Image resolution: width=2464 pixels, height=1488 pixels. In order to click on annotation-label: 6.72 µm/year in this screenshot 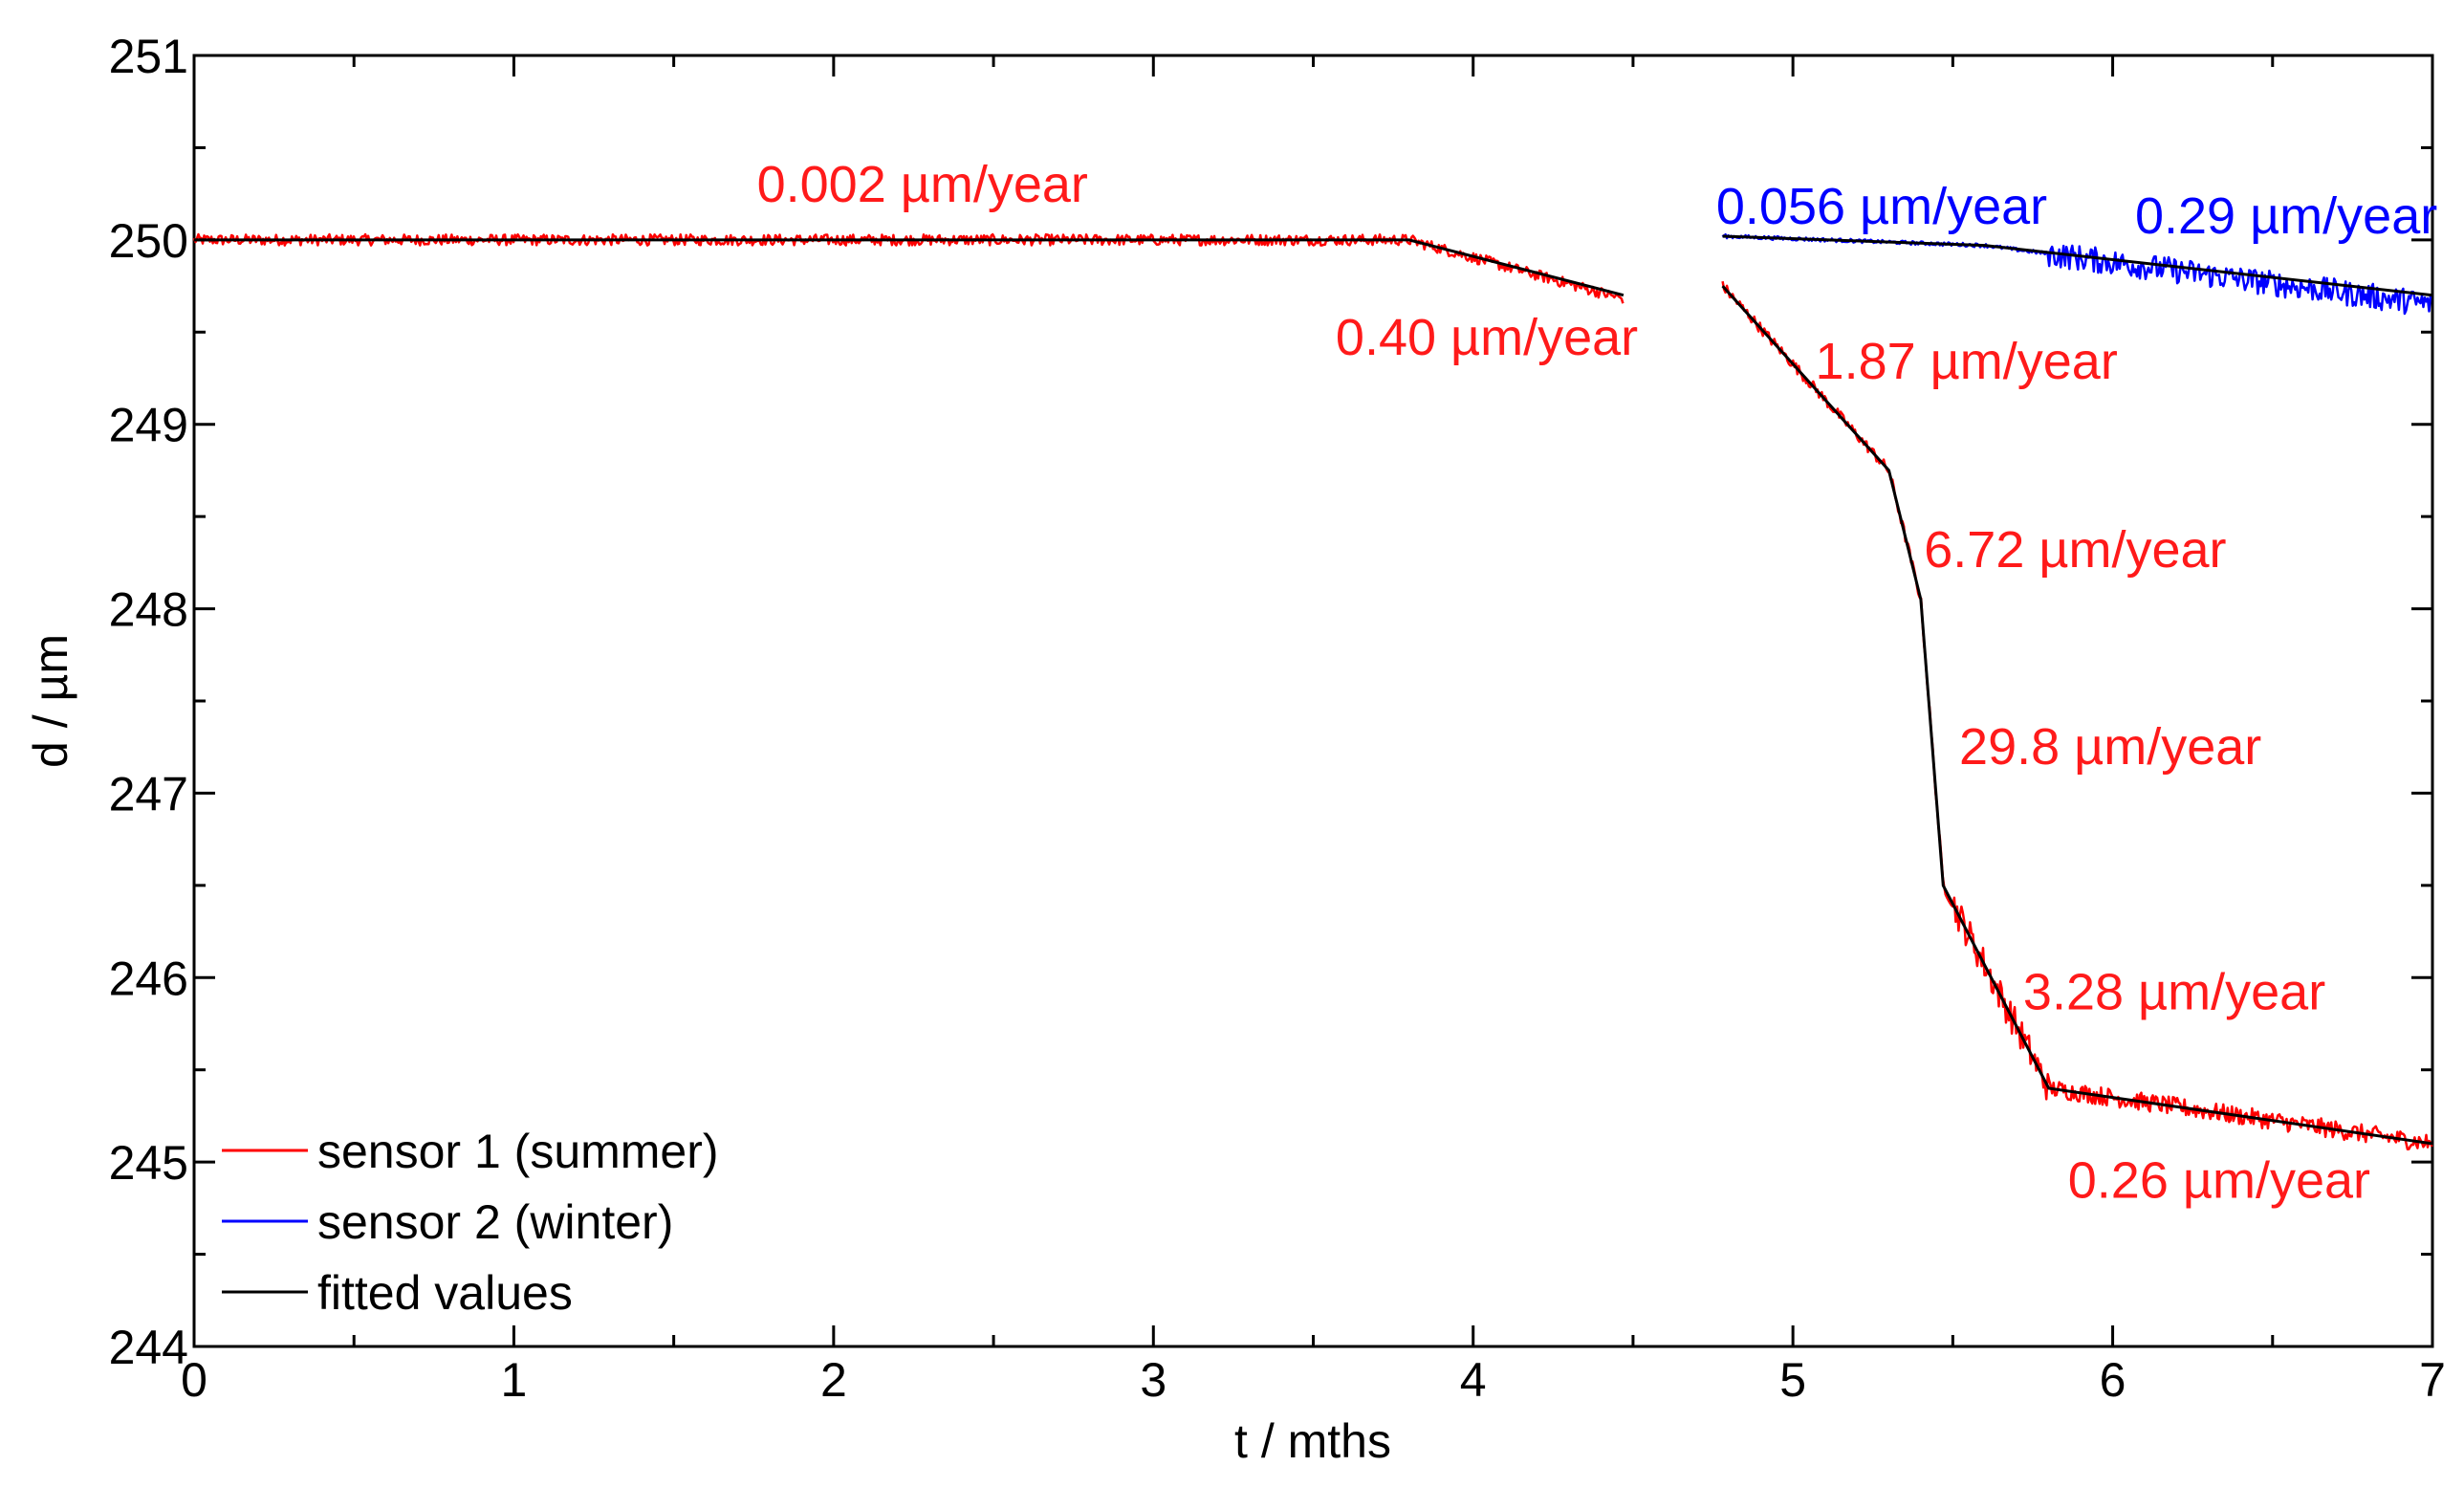, I will do `click(2075, 550)`.